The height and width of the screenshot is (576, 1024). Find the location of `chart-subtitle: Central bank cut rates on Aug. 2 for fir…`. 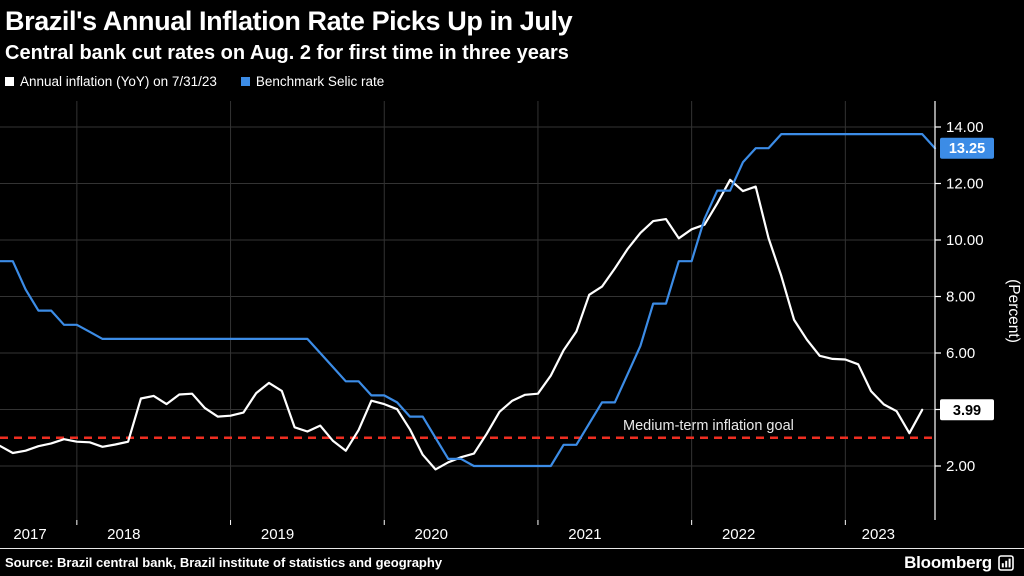

chart-subtitle: Central bank cut rates on Aug. 2 for fir… is located at coordinates (287, 53).